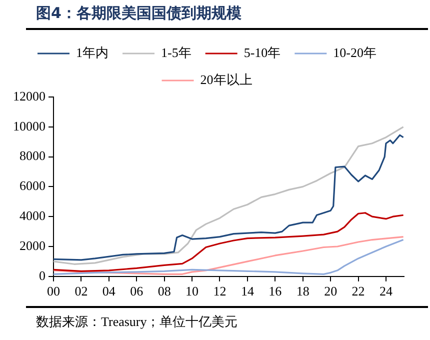 This screenshot has width=430, height=340. Describe the element at coordinates (303, 291) in the screenshot. I see `x-tick-label: 18` at that location.